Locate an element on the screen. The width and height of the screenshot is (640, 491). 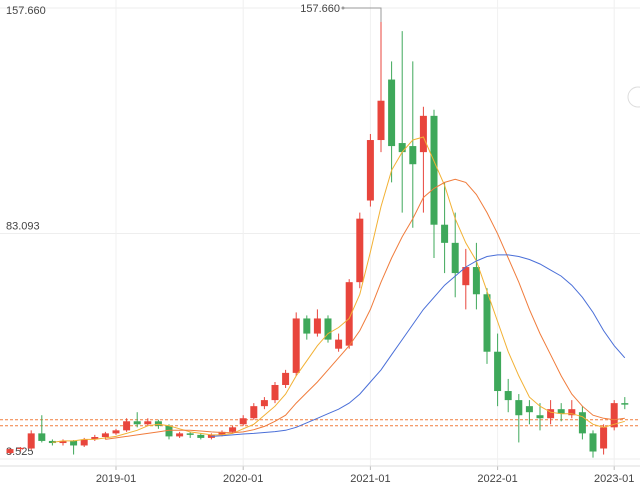
x-tick-label: 2020-01 is located at coordinates (243, 479).